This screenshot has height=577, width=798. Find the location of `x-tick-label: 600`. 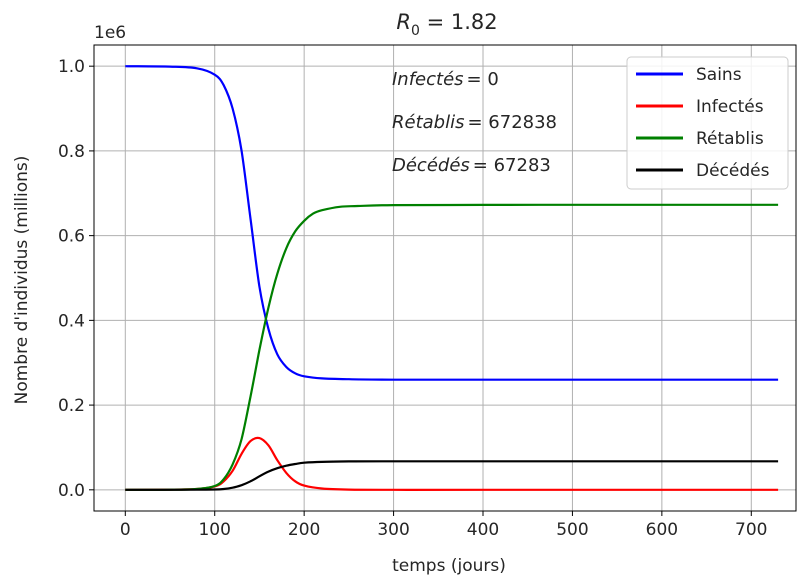

x-tick-label: 600 is located at coordinates (662, 530).